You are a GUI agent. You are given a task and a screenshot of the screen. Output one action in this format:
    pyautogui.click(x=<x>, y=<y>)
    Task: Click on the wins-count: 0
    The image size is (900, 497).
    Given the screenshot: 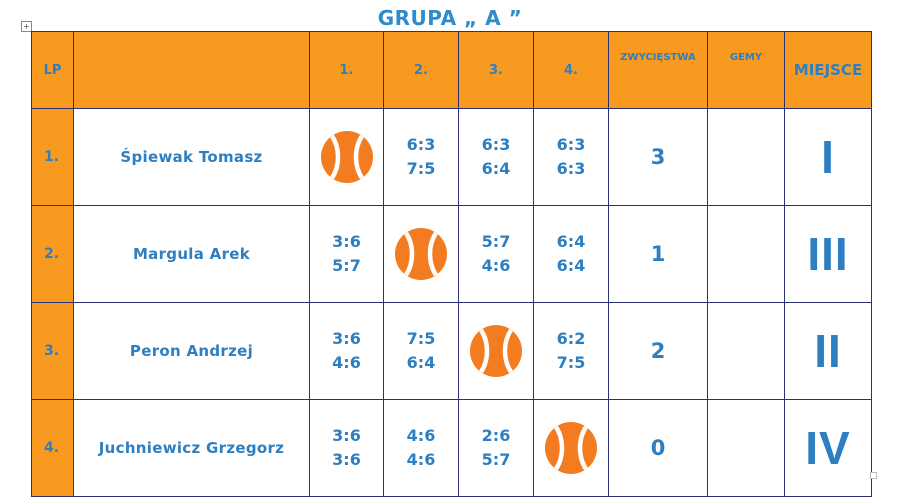 What is the action you would take?
    pyautogui.click(x=658, y=448)
    